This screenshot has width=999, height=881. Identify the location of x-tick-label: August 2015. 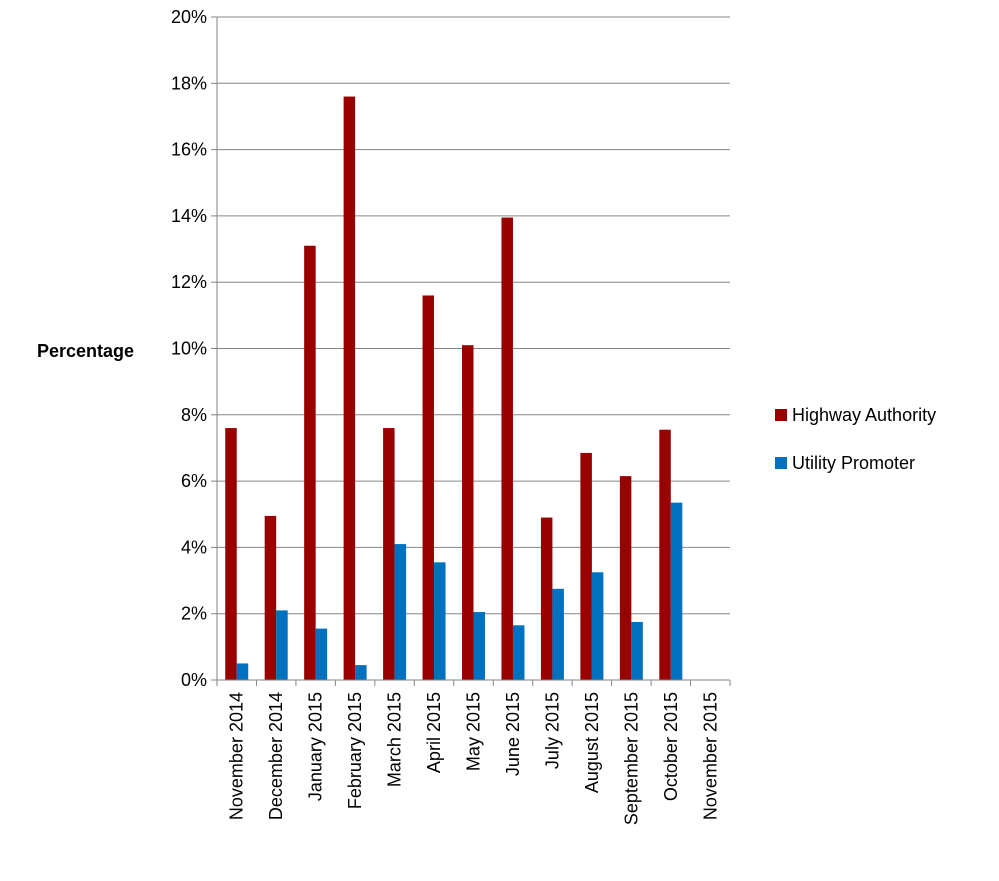
(592, 742).